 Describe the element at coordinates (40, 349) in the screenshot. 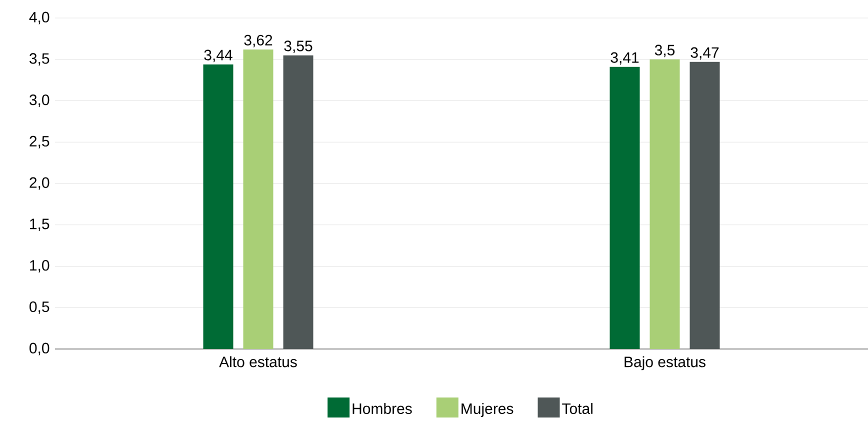

I see `y-tick-label: 0,0` at that location.